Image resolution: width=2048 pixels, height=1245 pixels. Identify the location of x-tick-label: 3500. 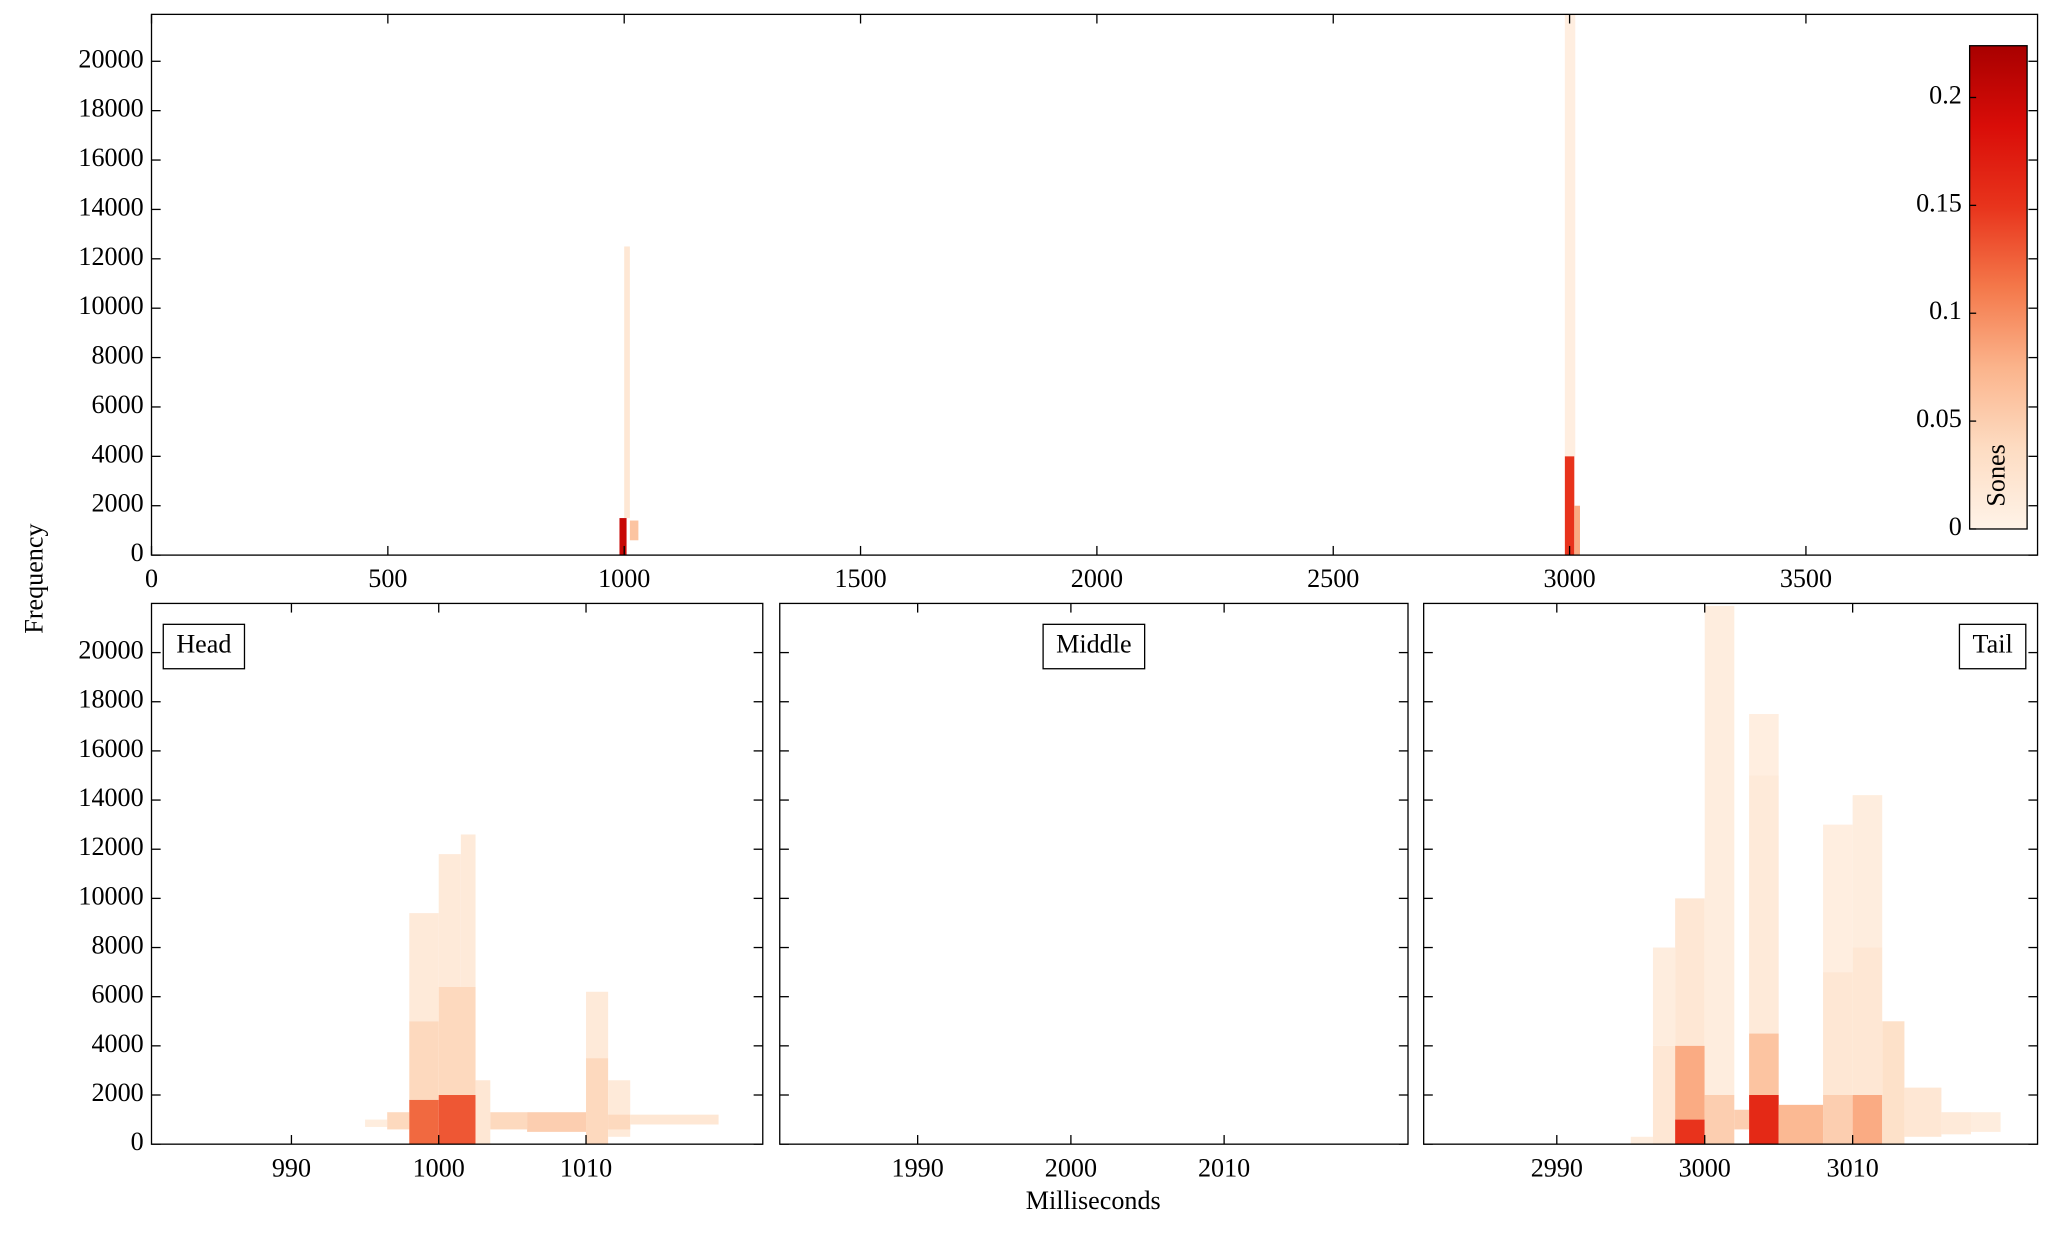
(1806, 578).